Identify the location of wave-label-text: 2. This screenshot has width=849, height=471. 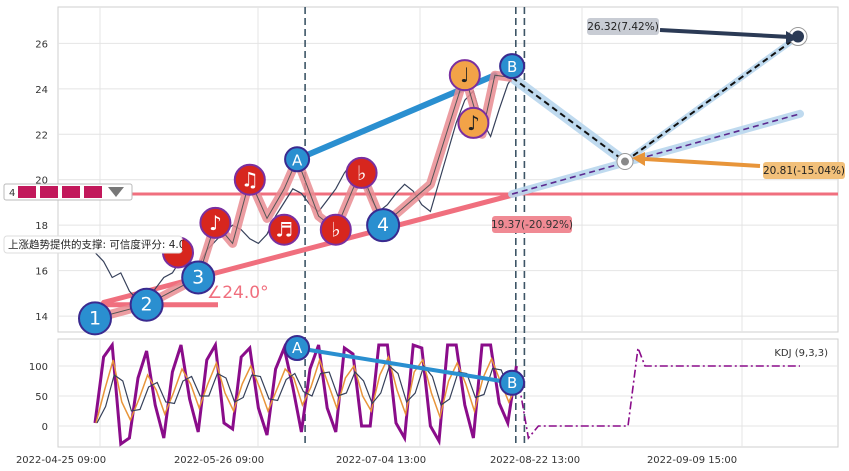
(147, 305).